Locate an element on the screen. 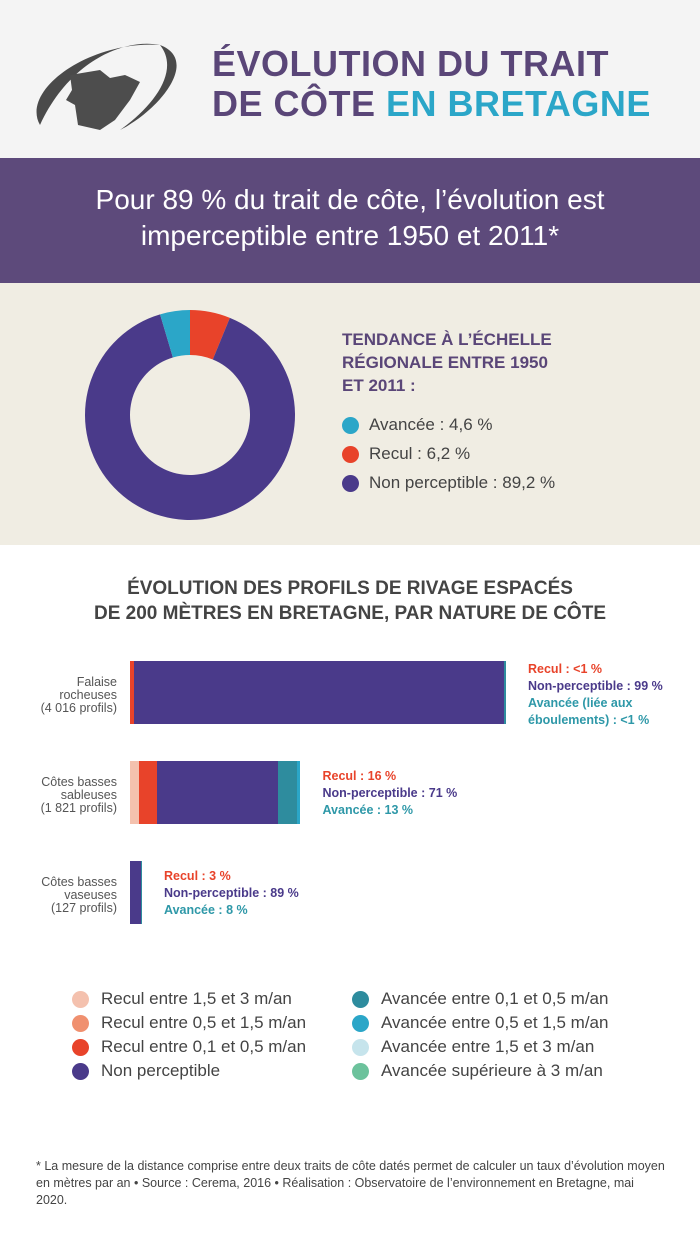 This screenshot has width=700, height=1238. bar-category-label: Falaise rocheuses (4 016 profils) is located at coordinates (62, 695).